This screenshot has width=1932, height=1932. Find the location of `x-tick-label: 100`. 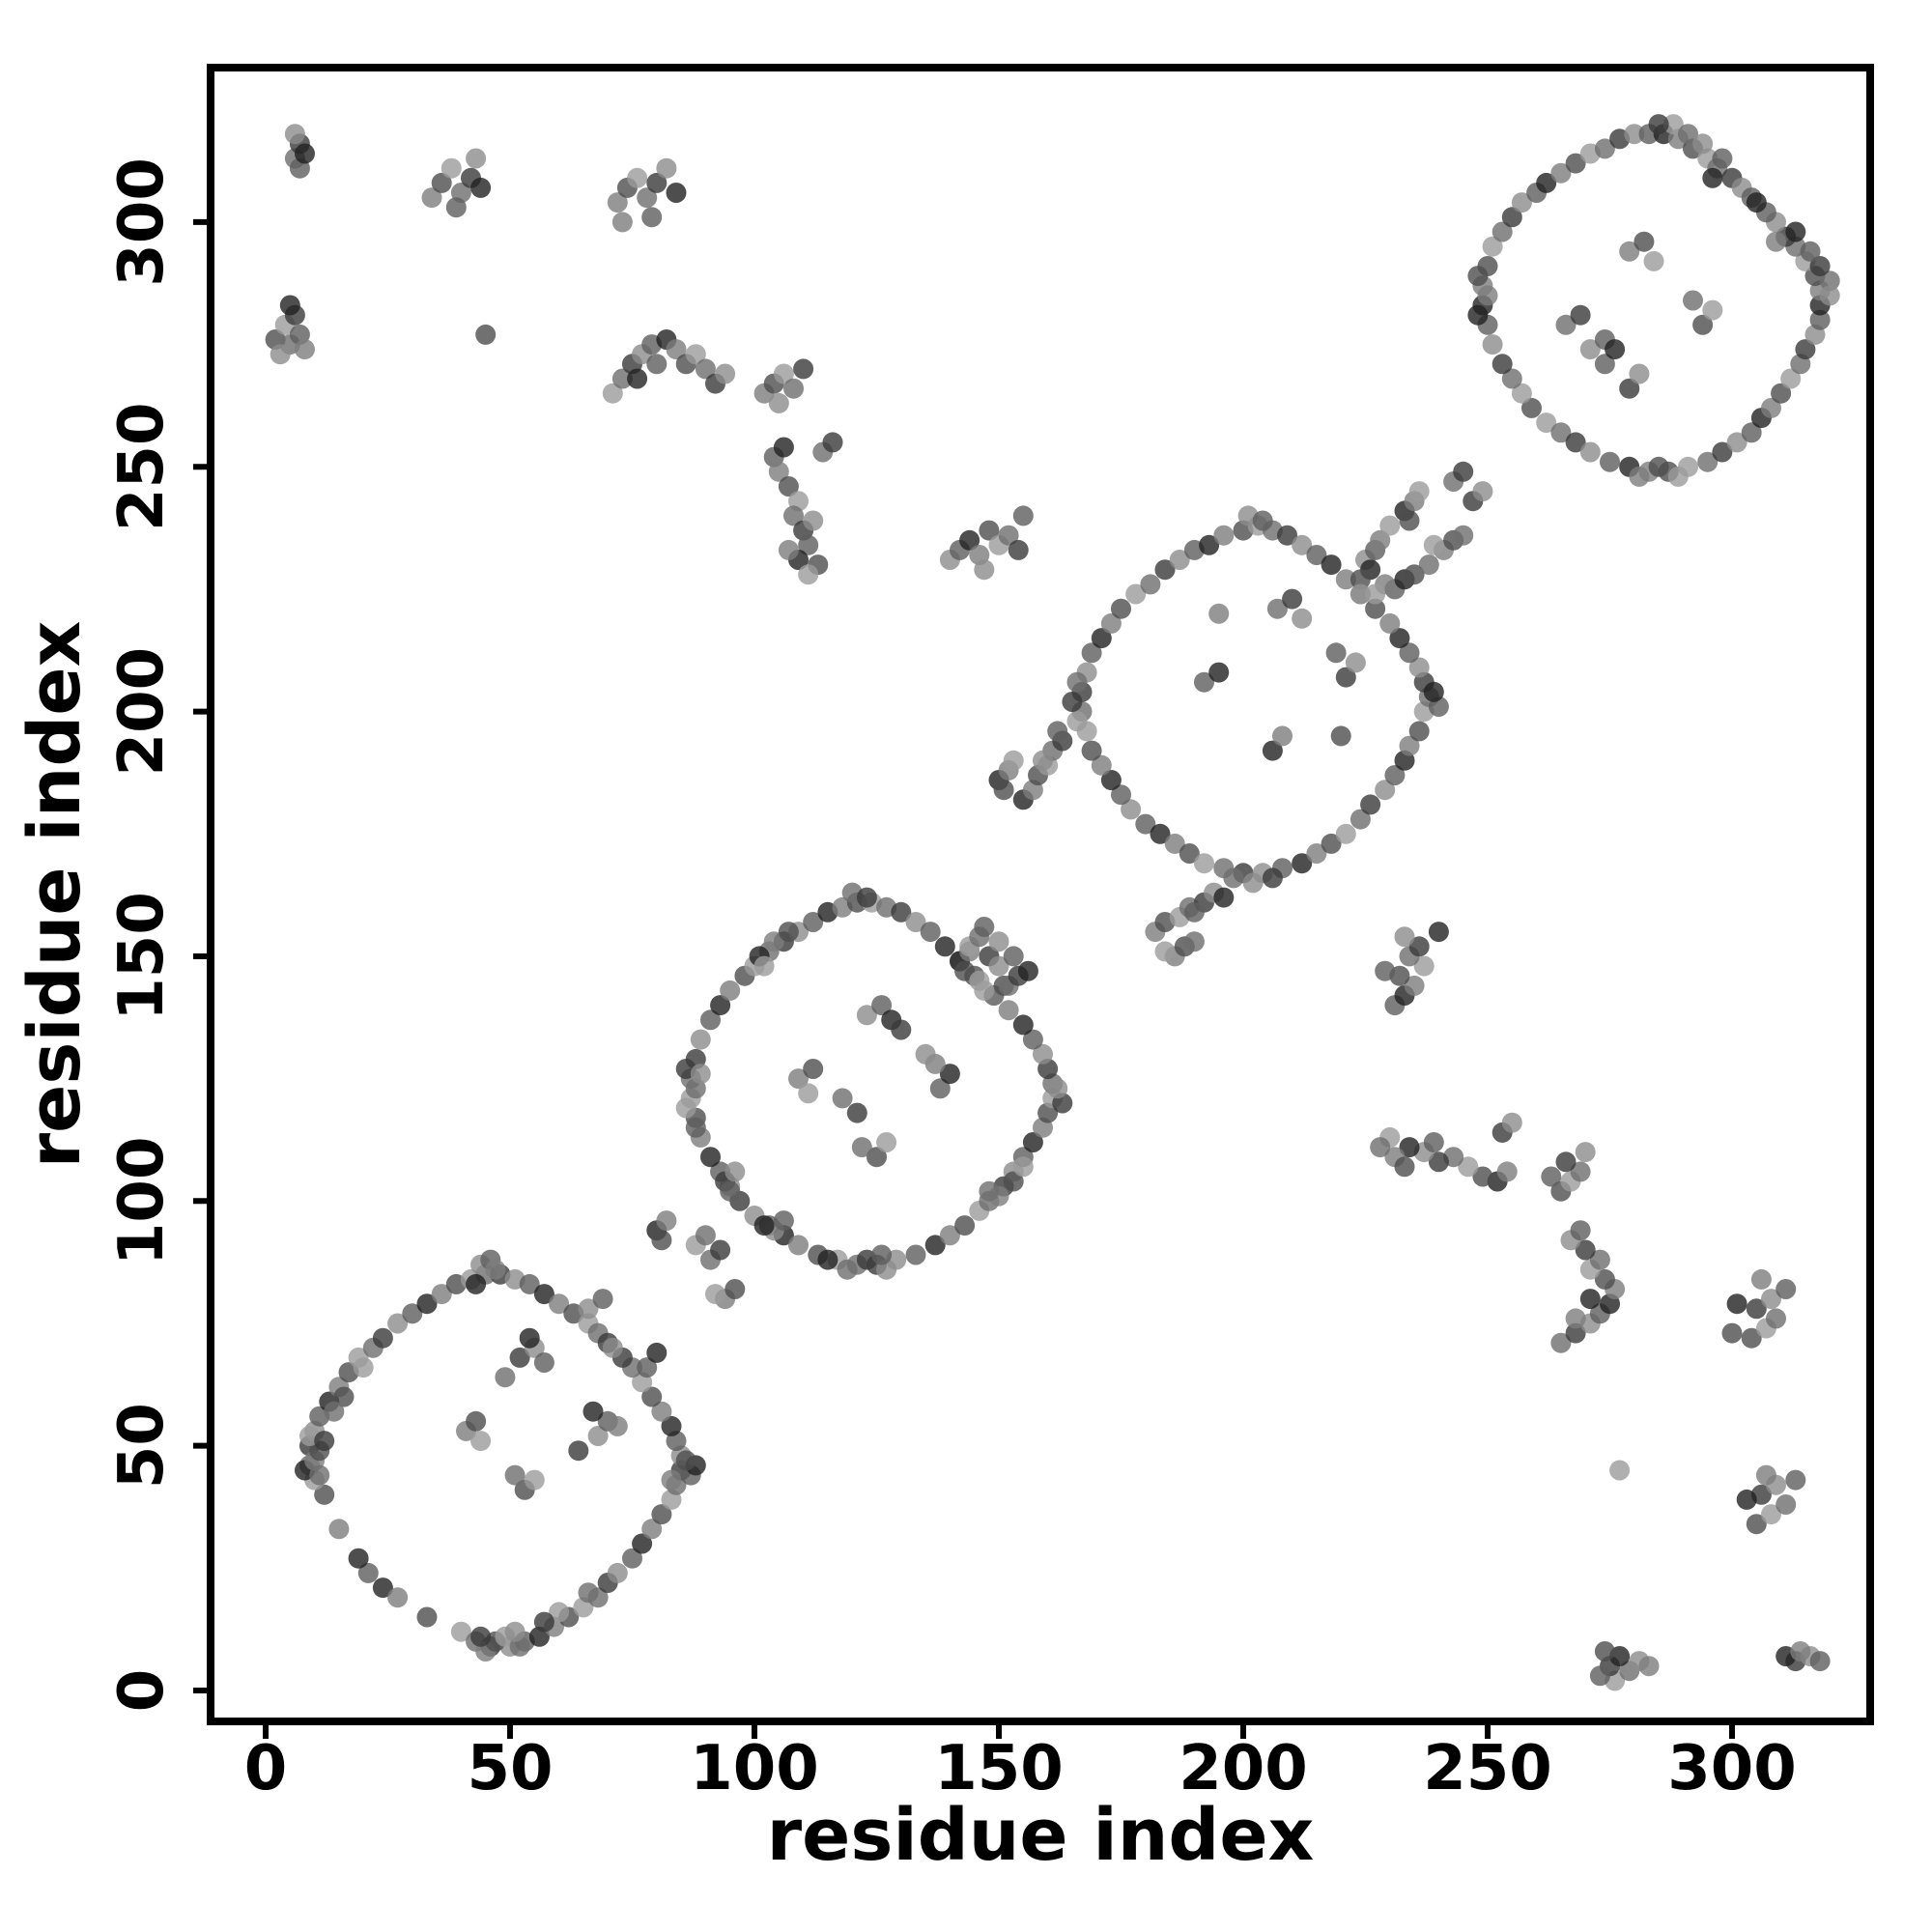

x-tick-label: 100 is located at coordinates (754, 1768).